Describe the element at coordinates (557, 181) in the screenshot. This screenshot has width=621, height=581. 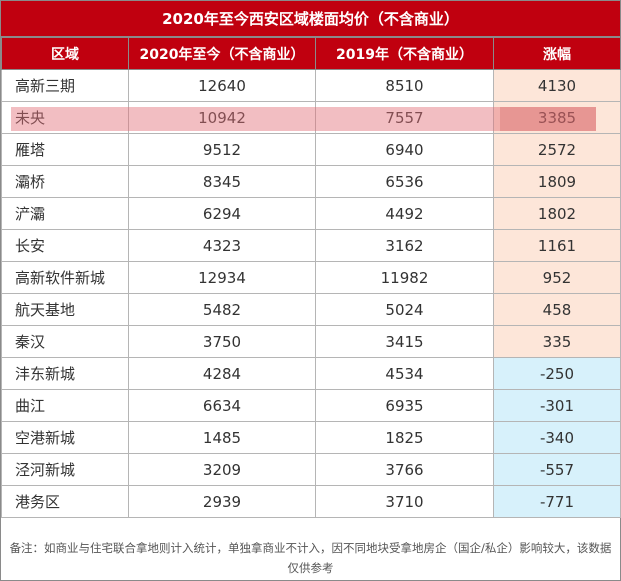
I see `cell-change: 1809` at that location.